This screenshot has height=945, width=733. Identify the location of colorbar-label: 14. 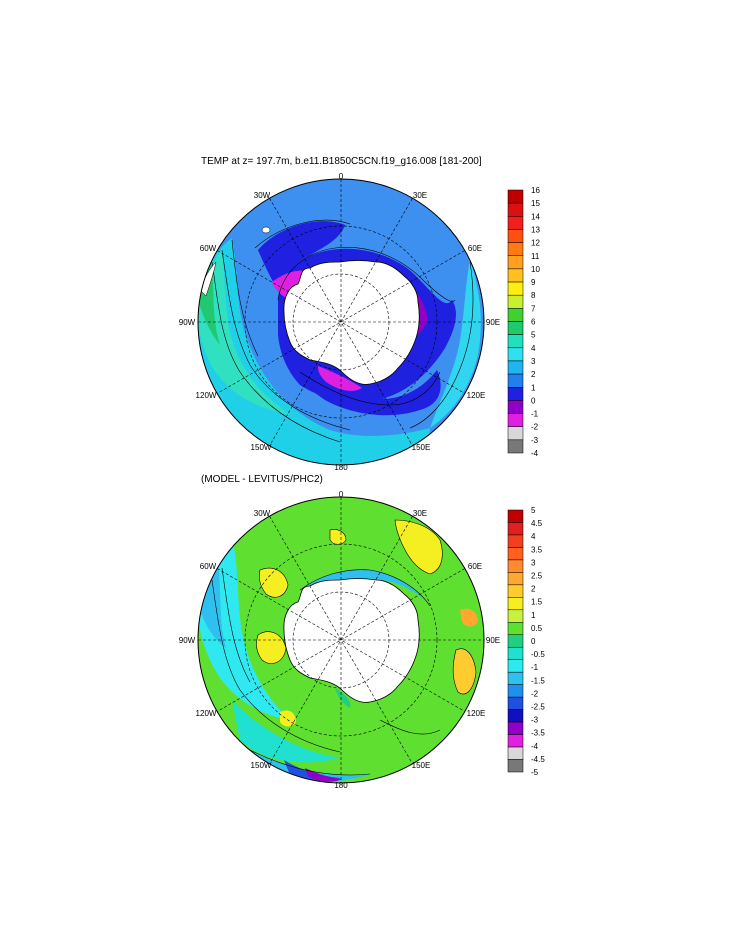
(535, 216).